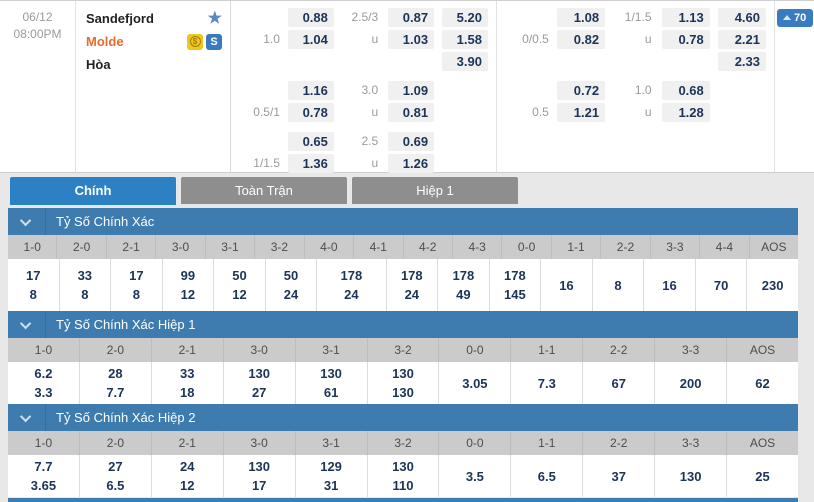 The height and width of the screenshot is (502, 814). Describe the element at coordinates (691, 383) in the screenshot. I see `score-odds-cell: 200` at that location.